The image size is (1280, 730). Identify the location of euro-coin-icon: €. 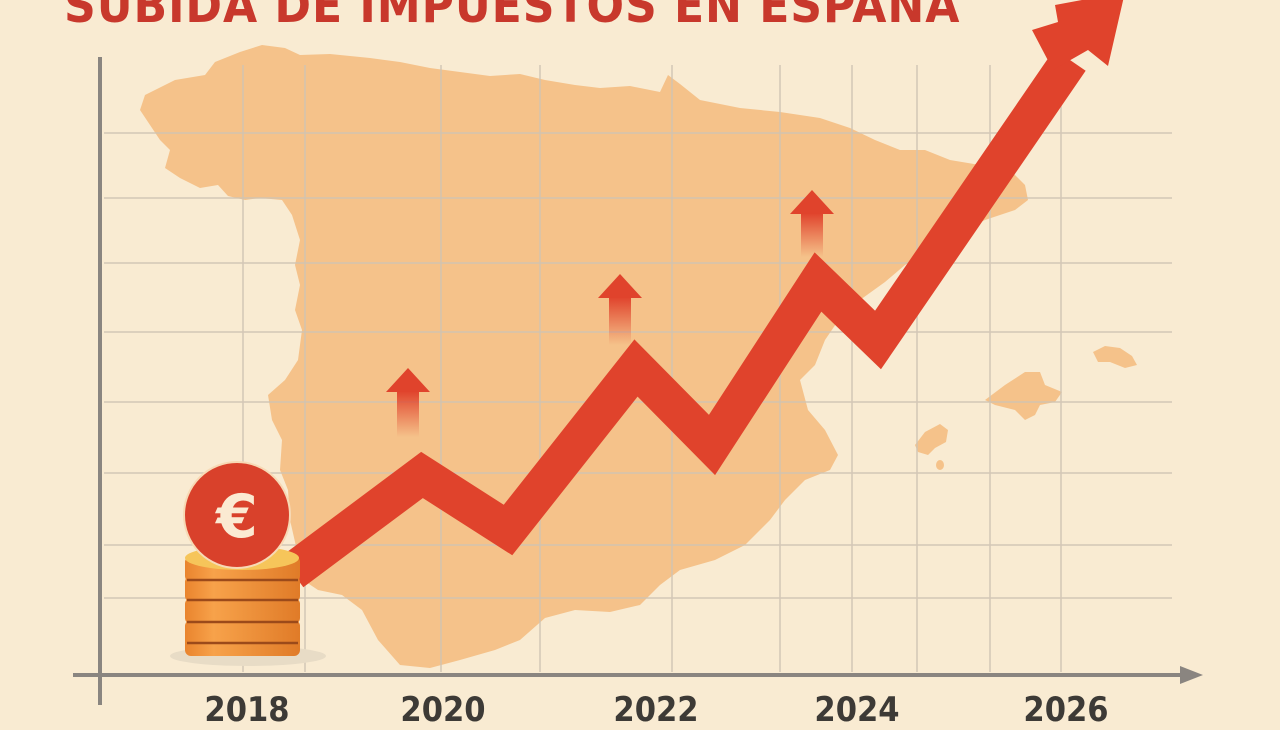
(237, 515).